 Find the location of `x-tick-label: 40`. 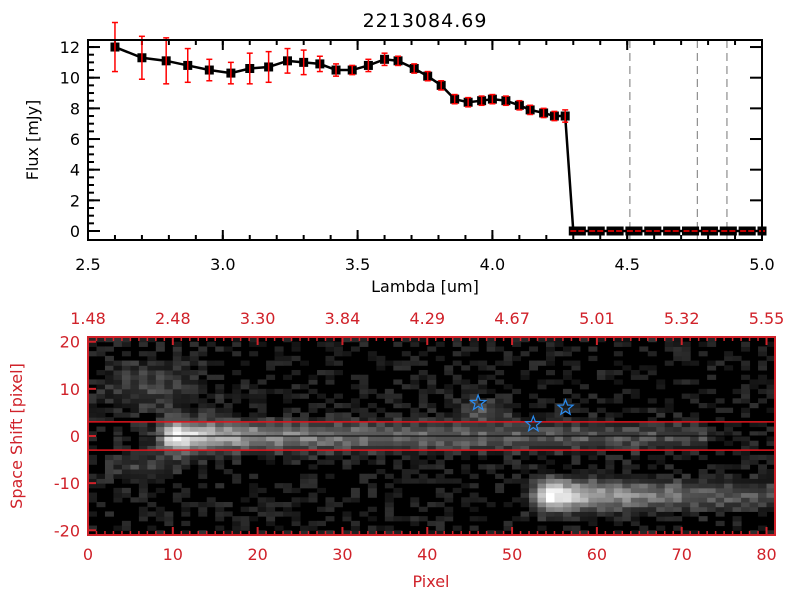

x-tick-label: 40 is located at coordinates (427, 554).